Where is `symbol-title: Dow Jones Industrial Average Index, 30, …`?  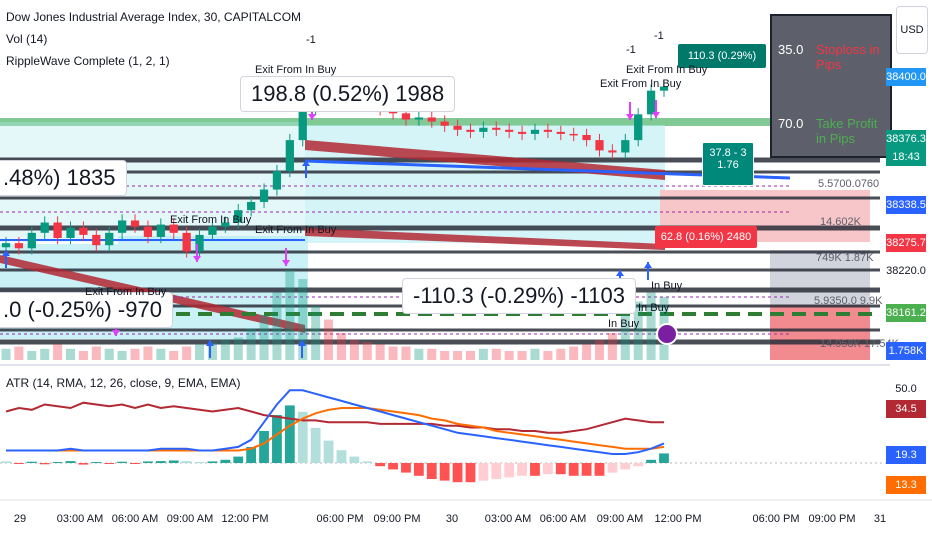 symbol-title: Dow Jones Industrial Average Index, 30, … is located at coordinates (154, 17).